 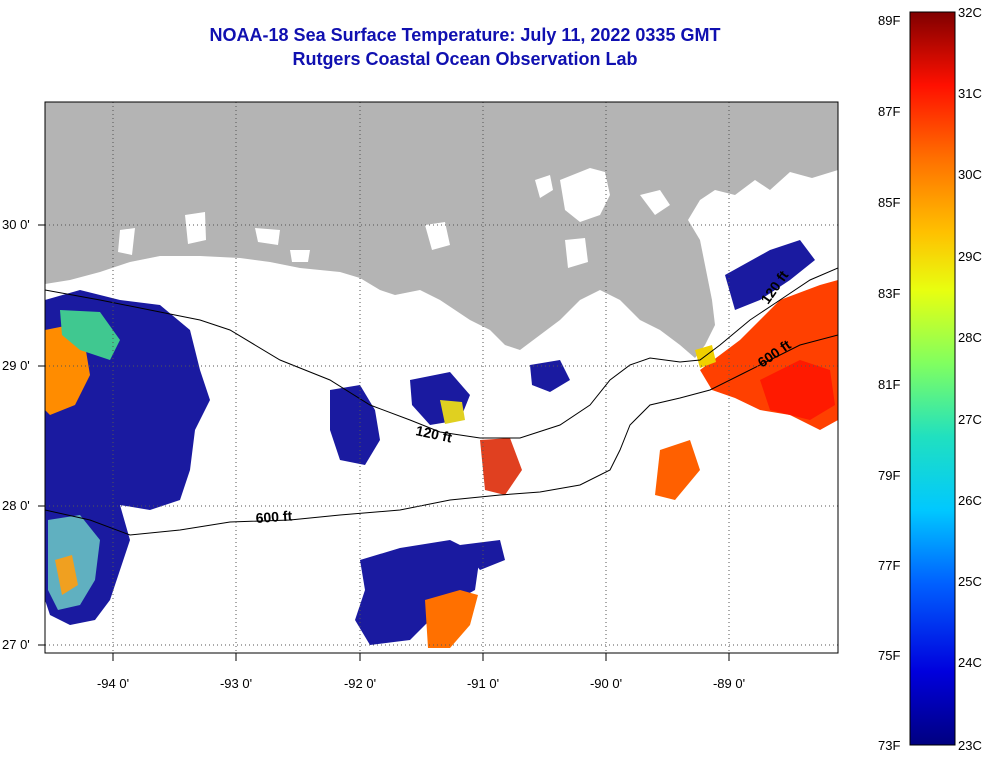 I want to click on cb-c-28: 28C, so click(x=970, y=337).